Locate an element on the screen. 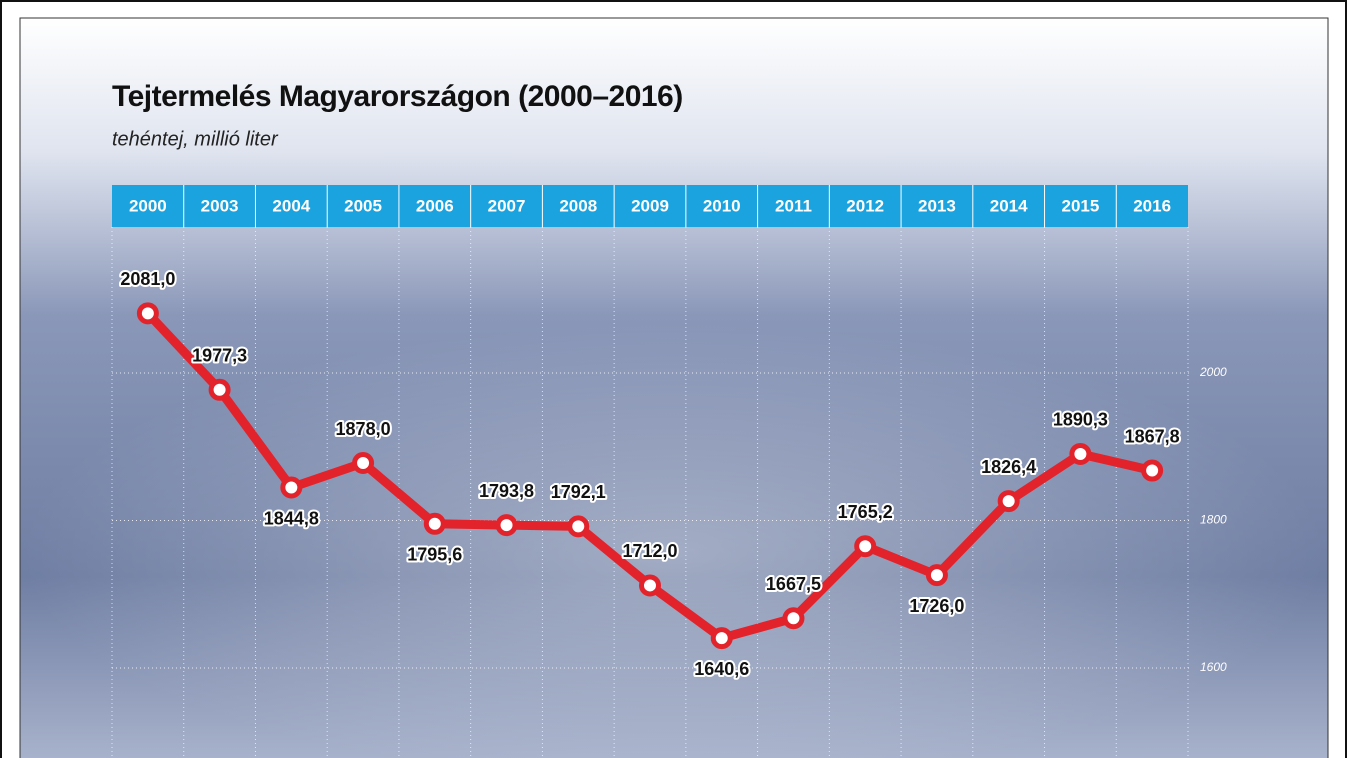 Image resolution: width=1347 pixels, height=758 pixels. data-label: 1765,2 is located at coordinates (865, 512).